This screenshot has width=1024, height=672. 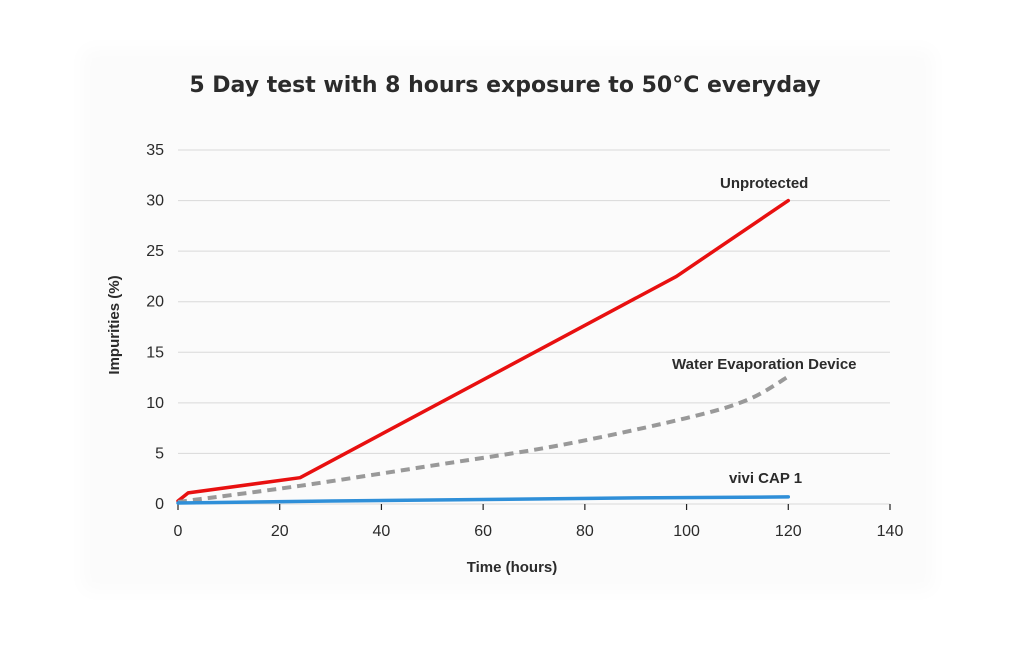 What do you see at coordinates (512, 567) in the screenshot?
I see `x-axis-label: Time (hours)` at bounding box center [512, 567].